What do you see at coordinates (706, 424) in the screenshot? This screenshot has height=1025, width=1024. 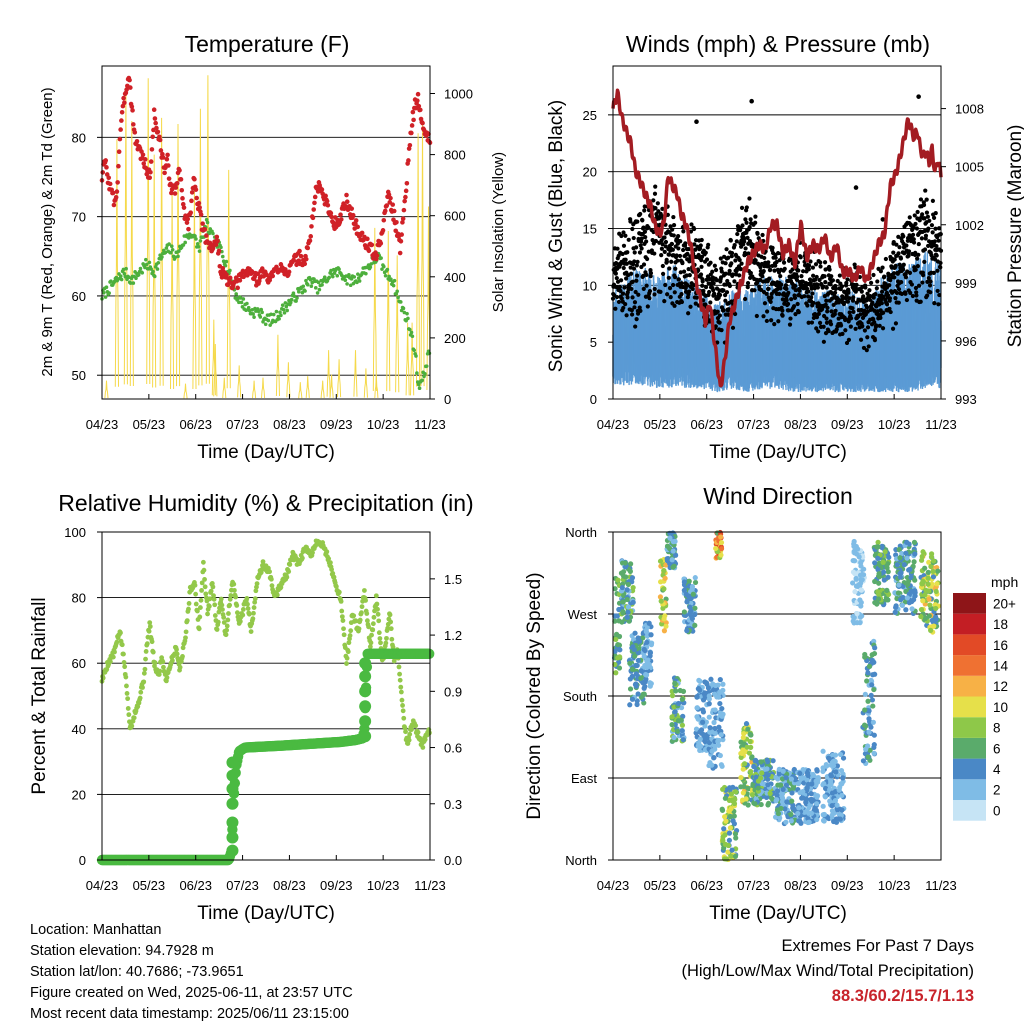 I see `x-tick-label: 06/23` at bounding box center [706, 424].